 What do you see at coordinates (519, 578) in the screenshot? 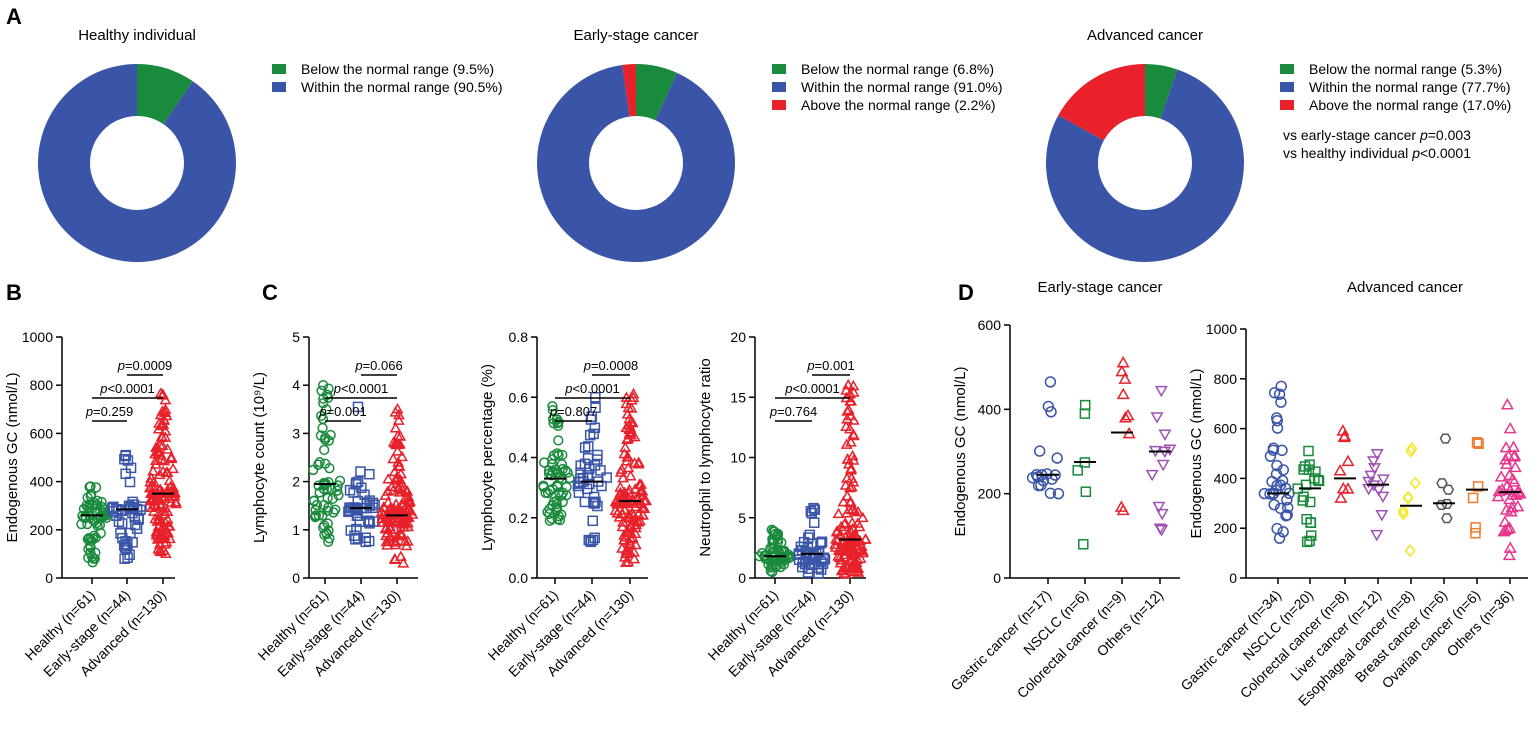
I see `y-tick-label: 0.0` at bounding box center [519, 578].